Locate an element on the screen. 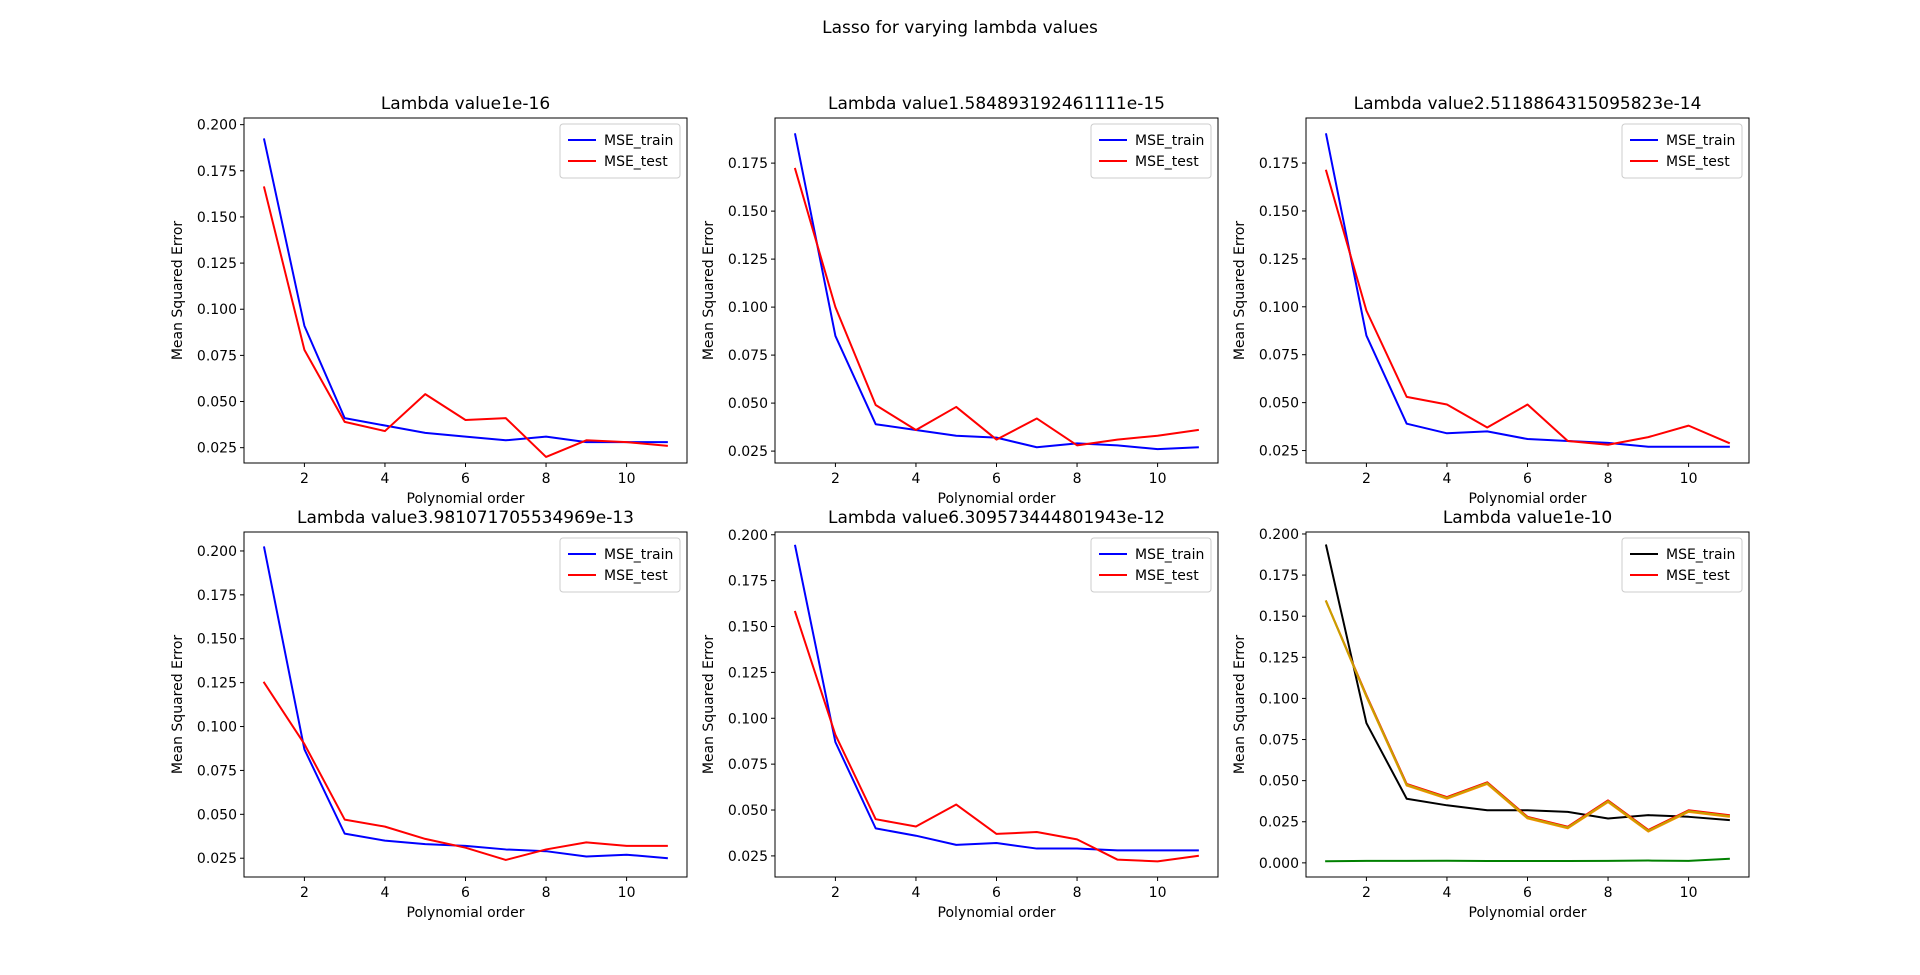  subplot-title: Lambda value1e-10 is located at coordinates (1527, 518).